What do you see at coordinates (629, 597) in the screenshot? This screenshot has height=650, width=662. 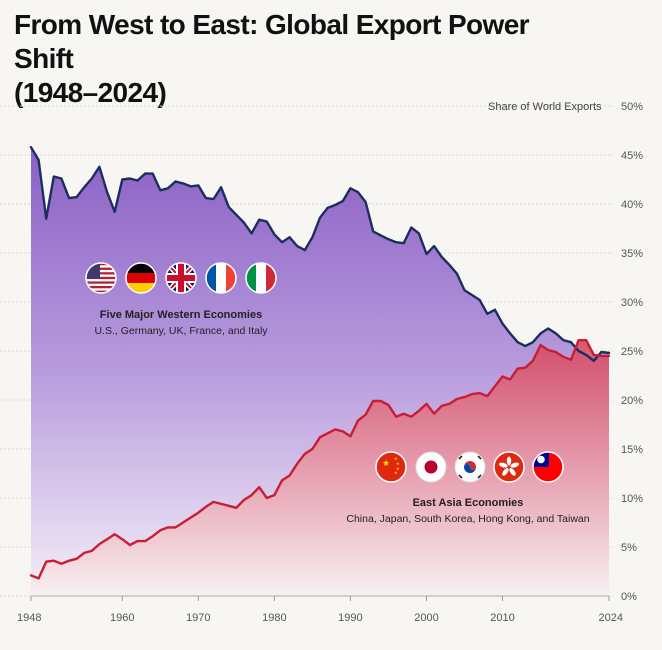 I see `y-tick-0%: 0%` at bounding box center [629, 597].